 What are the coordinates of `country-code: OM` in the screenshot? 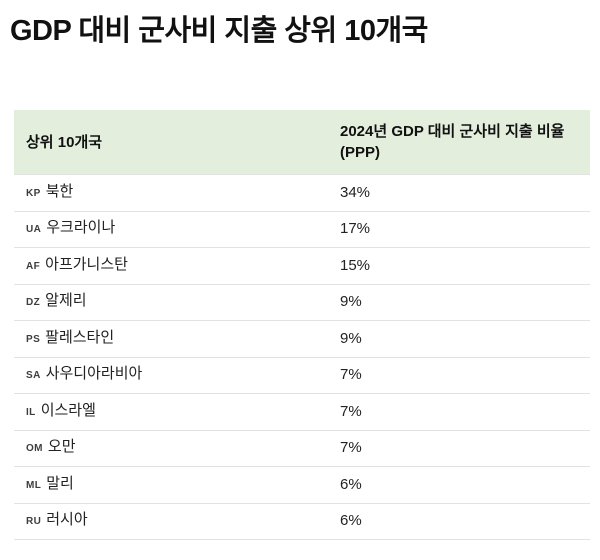 It's located at (34, 449).